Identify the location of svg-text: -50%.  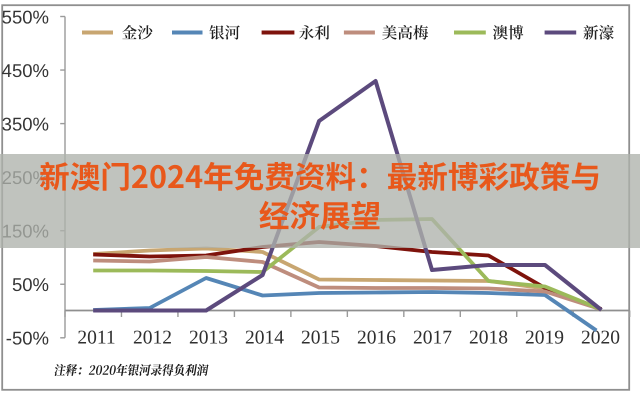
(27, 338).